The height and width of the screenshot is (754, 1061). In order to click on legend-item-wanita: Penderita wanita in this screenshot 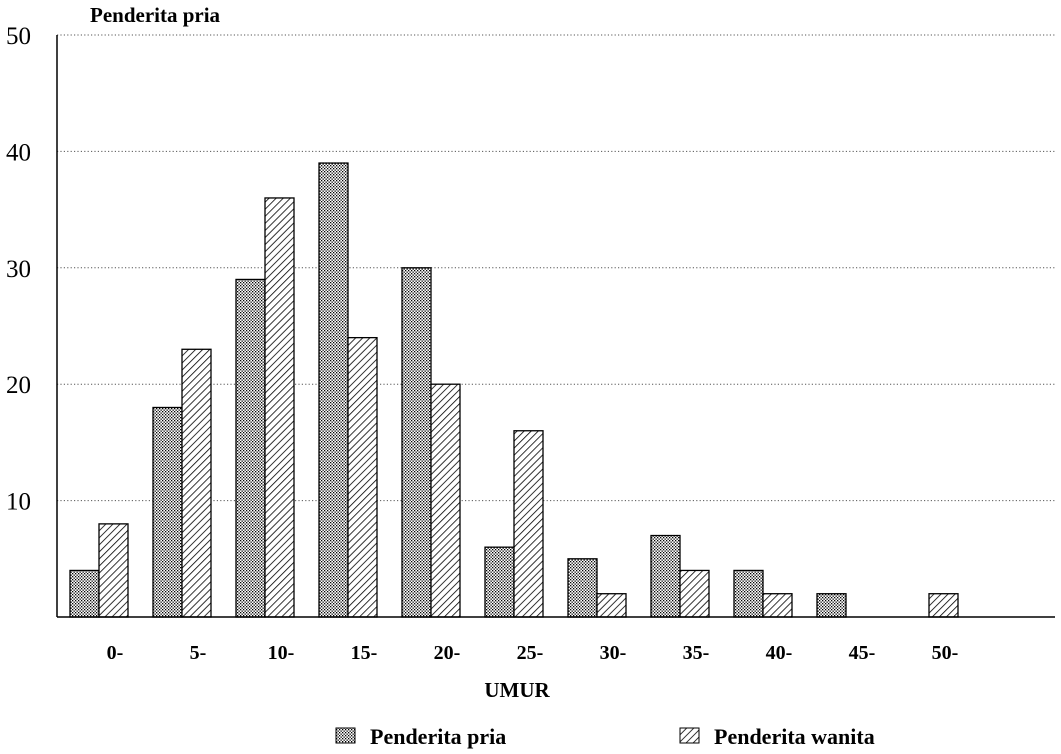, I will do `click(777, 736)`.